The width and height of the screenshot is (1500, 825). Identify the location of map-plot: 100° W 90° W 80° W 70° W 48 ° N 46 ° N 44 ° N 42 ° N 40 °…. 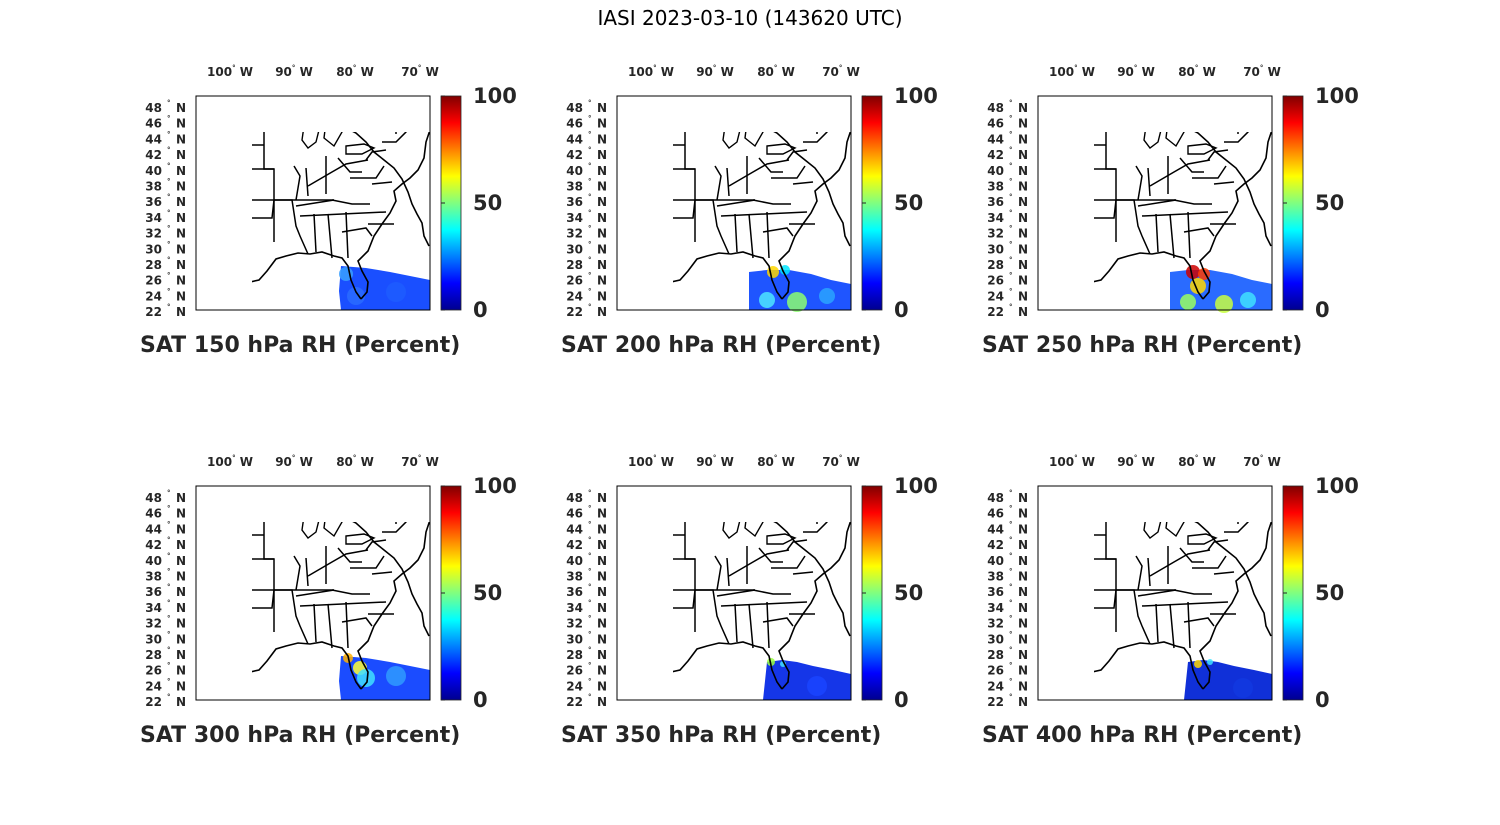
(752, 583).